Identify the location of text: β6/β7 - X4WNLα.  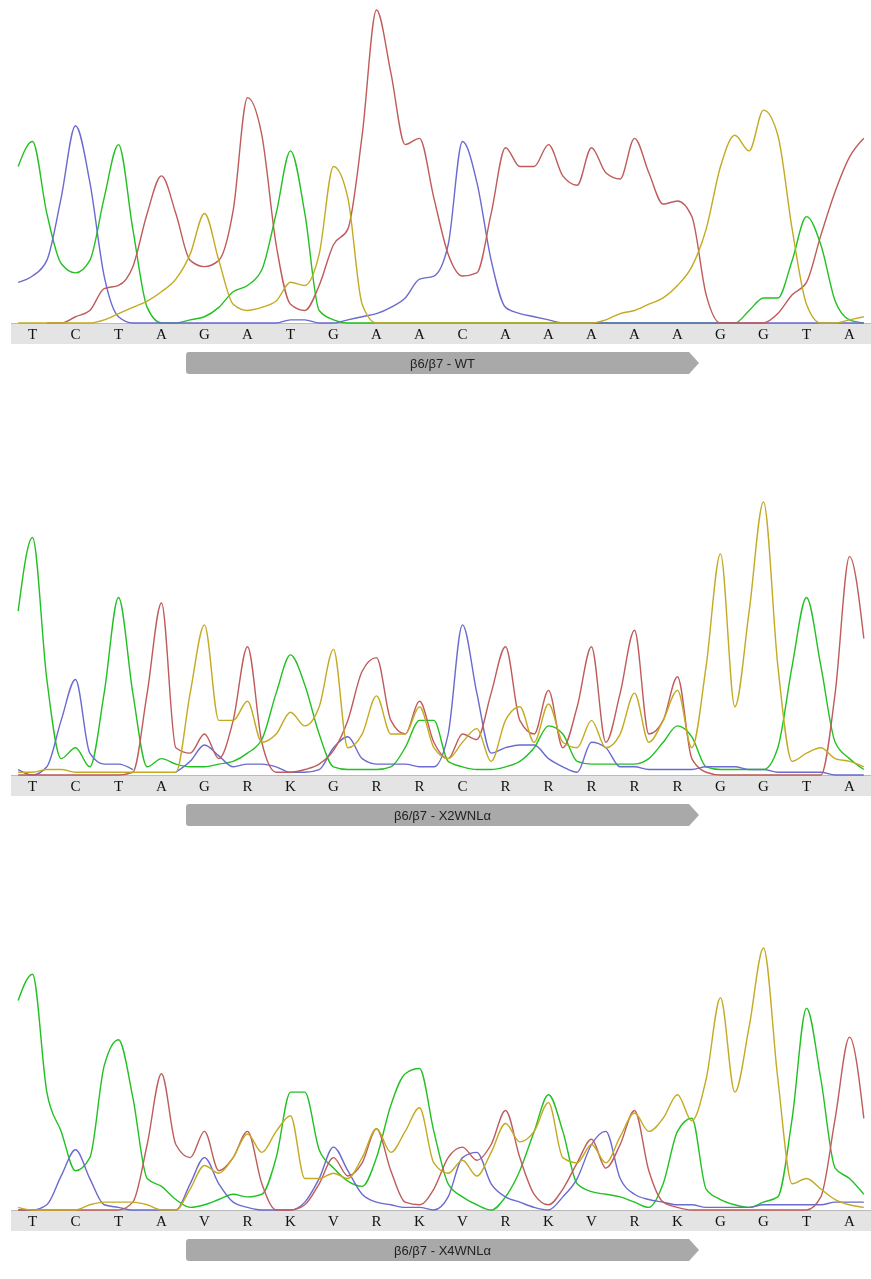
(443, 1250).